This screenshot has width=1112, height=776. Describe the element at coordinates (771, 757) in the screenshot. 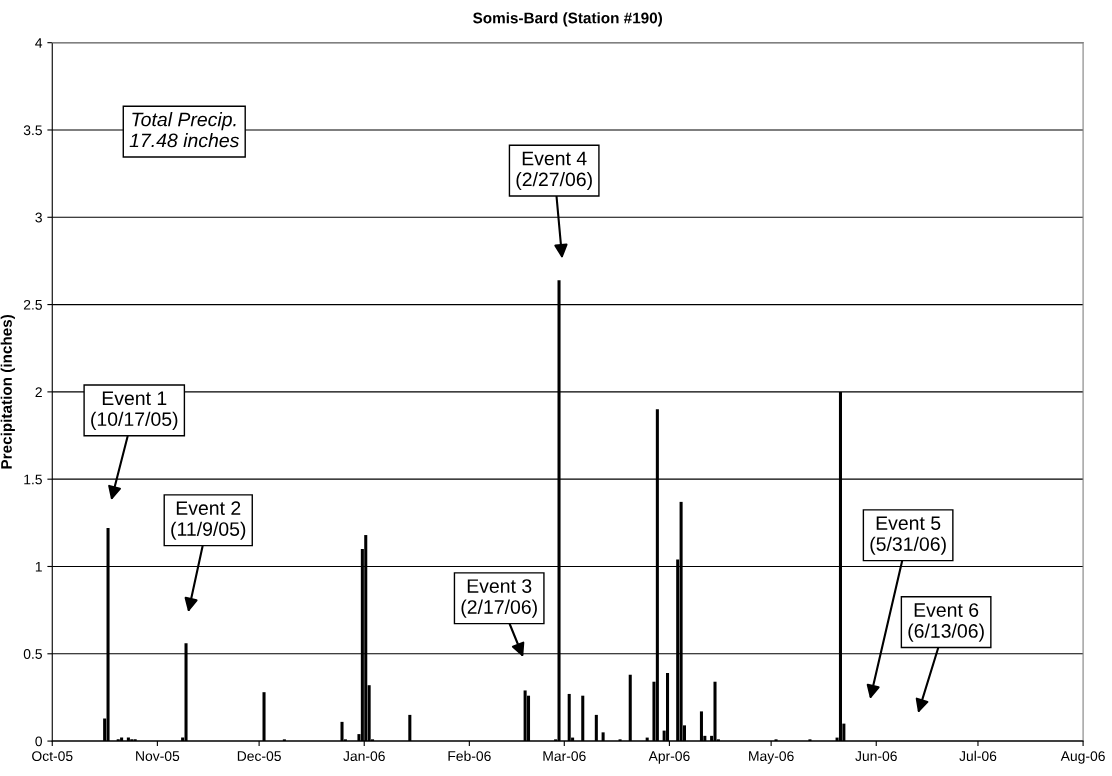

I see `x-tick-label: May-06` at that location.